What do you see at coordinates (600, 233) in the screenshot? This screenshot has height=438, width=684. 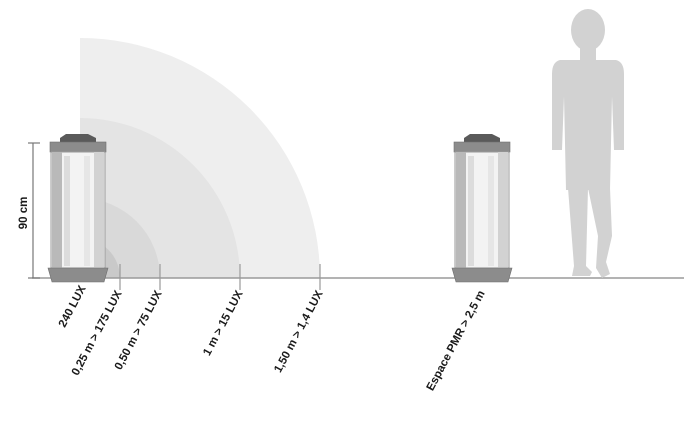 I see `person-leg-right` at bounding box center [600, 233].